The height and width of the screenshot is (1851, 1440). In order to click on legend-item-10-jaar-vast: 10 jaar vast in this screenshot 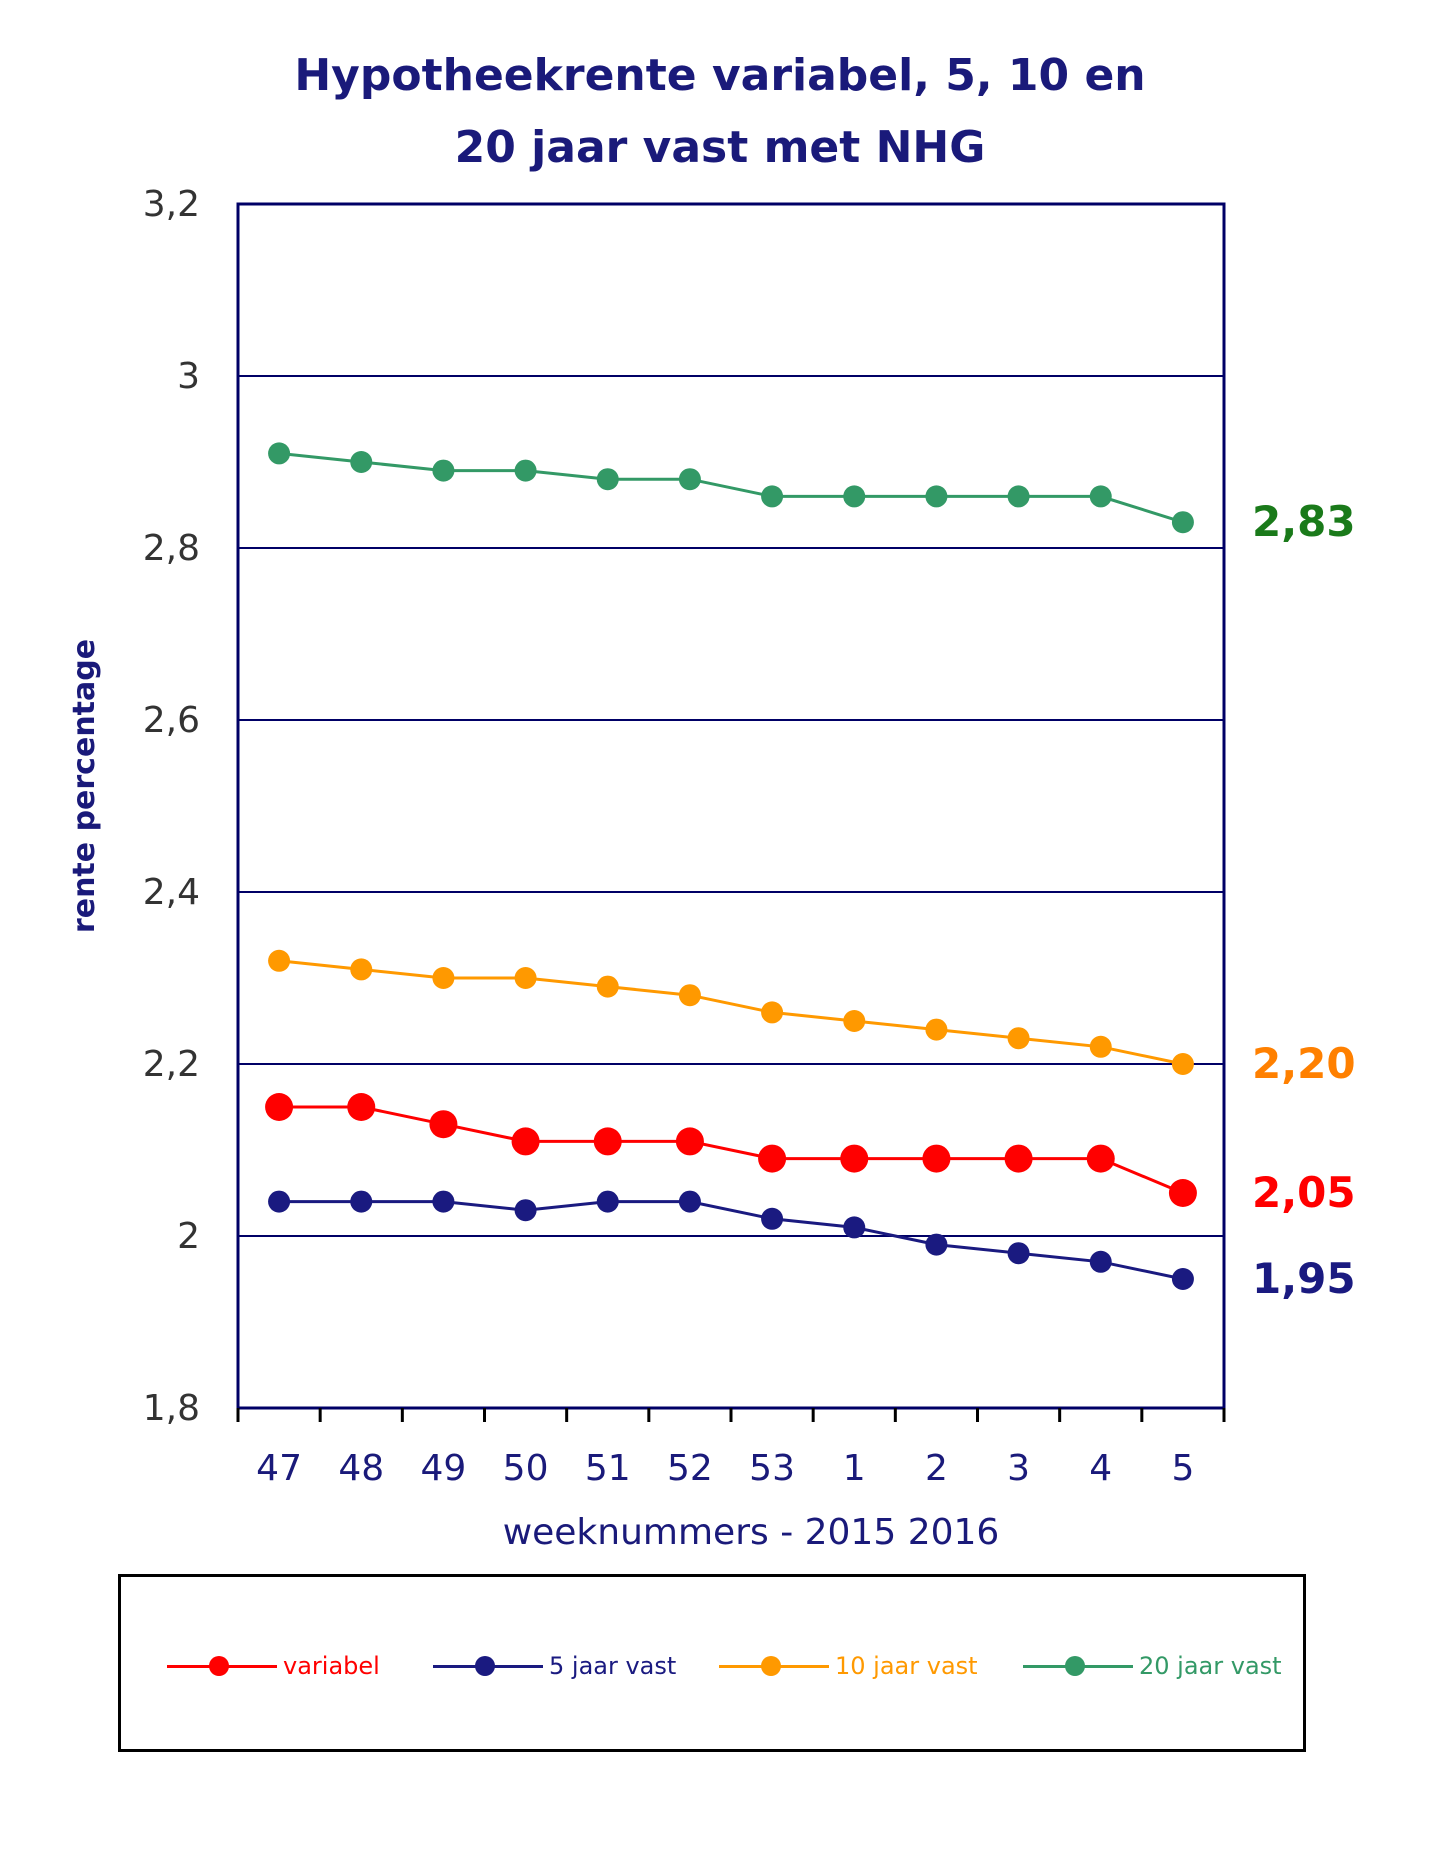, I will do `click(848, 1666)`.